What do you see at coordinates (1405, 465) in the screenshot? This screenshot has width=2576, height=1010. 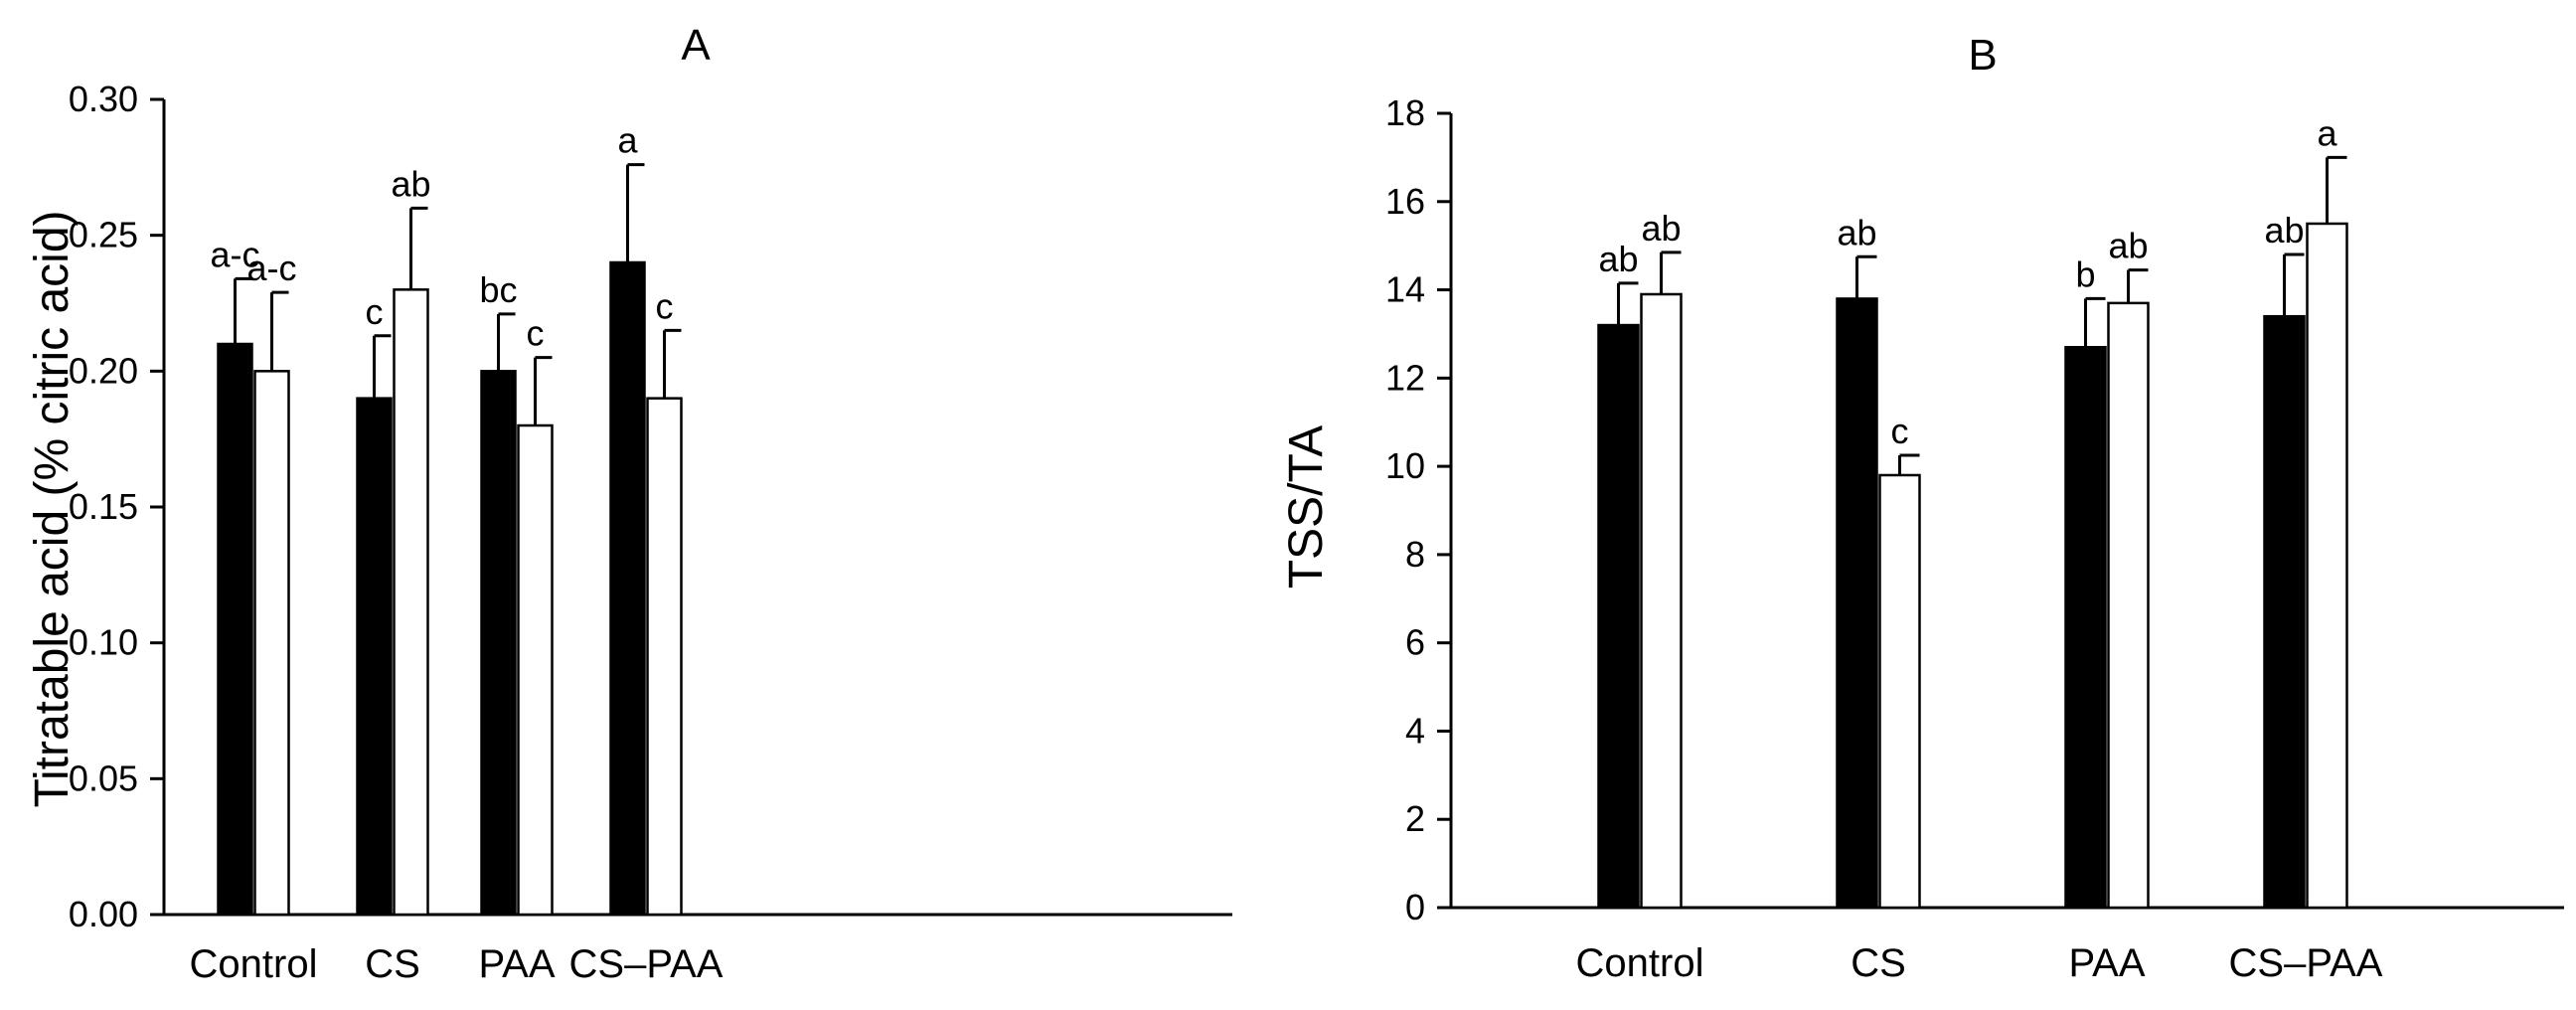 I see `y-tick-label: 10` at bounding box center [1405, 465].